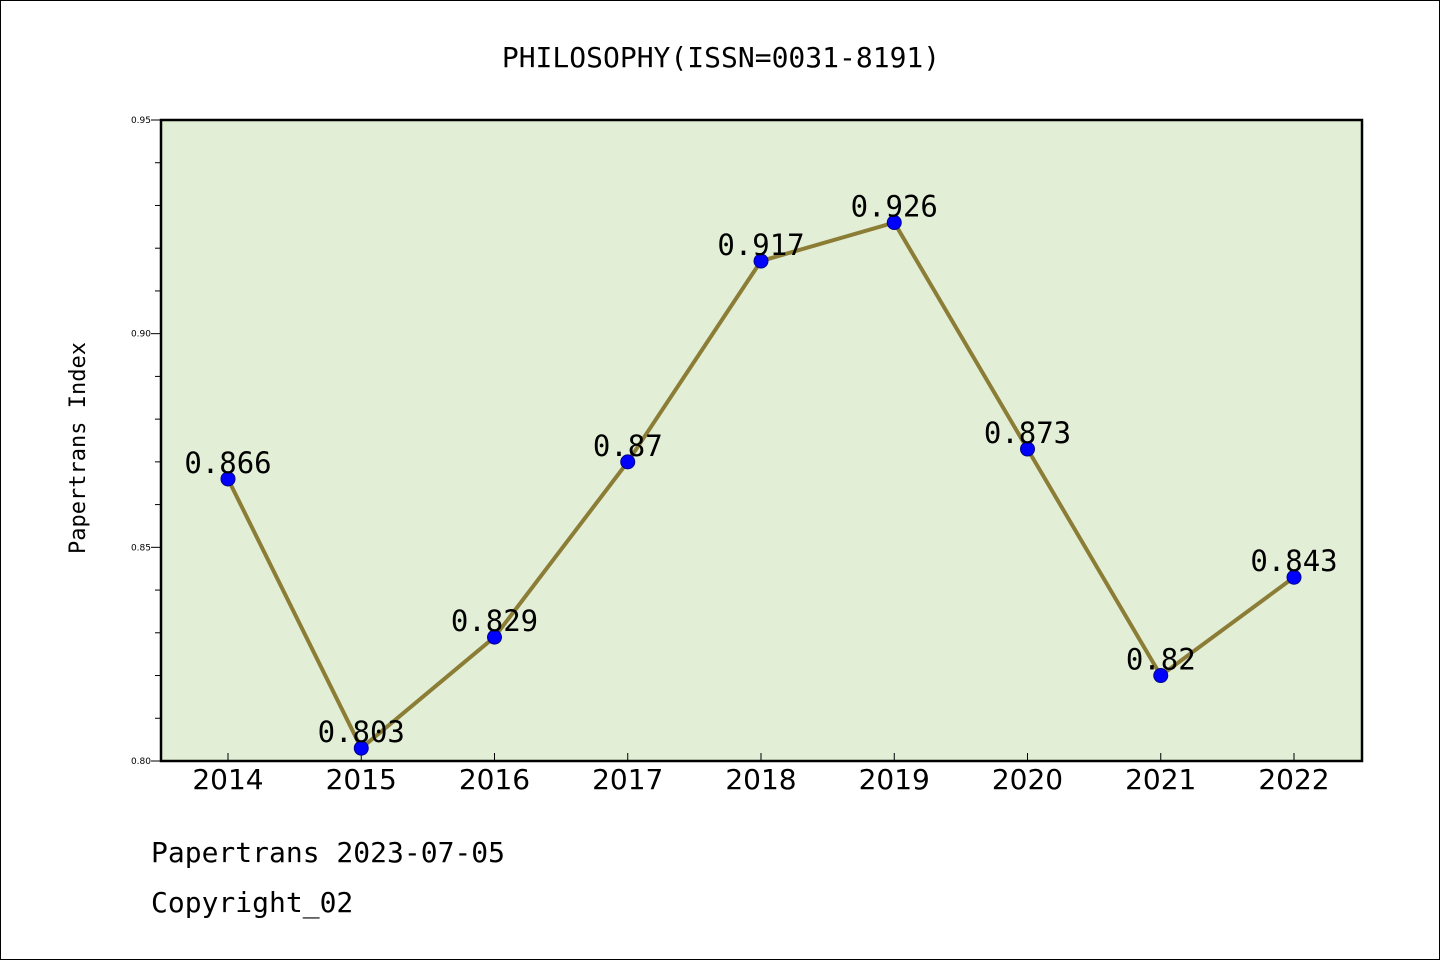 This screenshot has width=1440, height=960. What do you see at coordinates (141, 335) in the screenshot?
I see `y-tick-label: 0.90` at bounding box center [141, 335].